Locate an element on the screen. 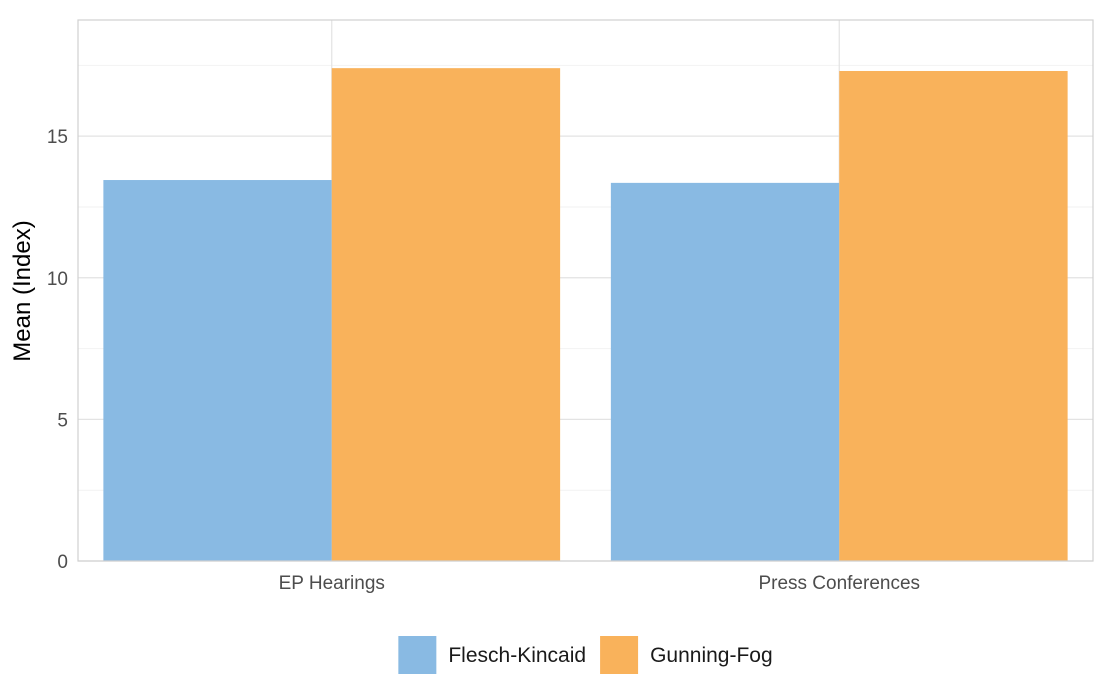 The height and width of the screenshot is (695, 1110). bar-gunning-fog-ep-hearings is located at coordinates (446, 315).